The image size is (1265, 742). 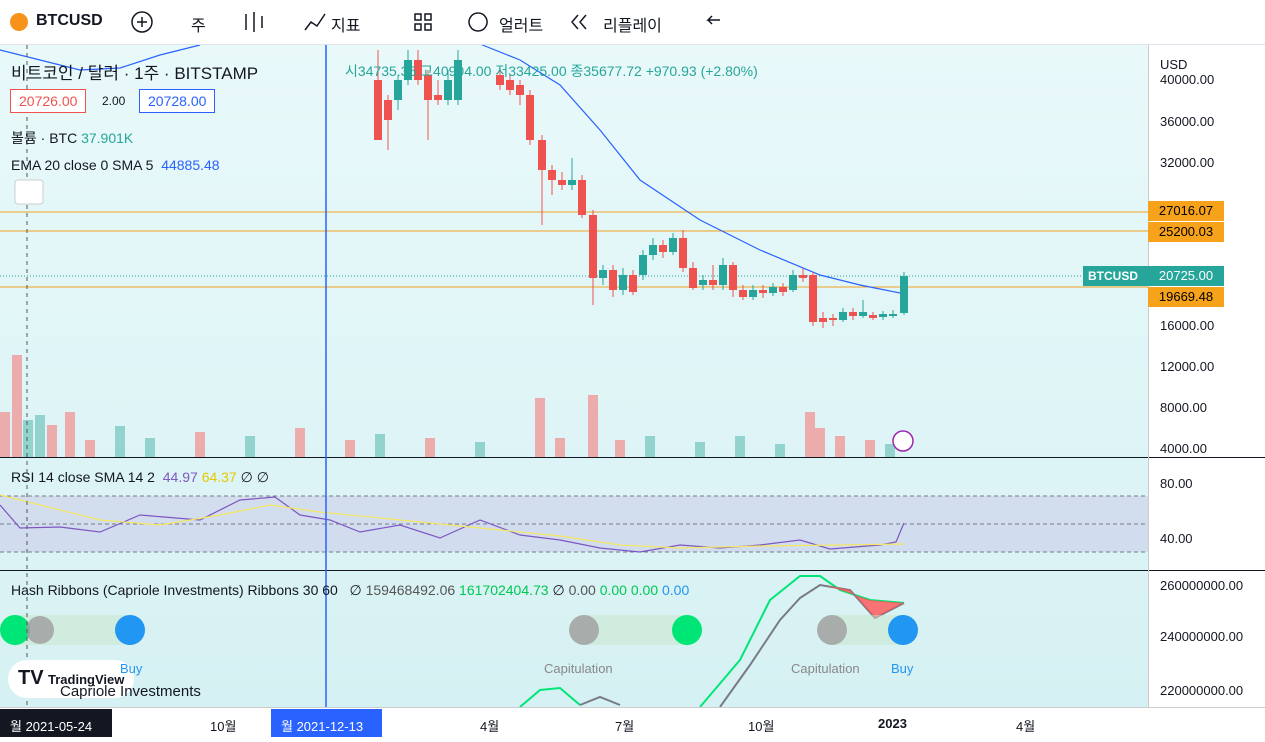 What do you see at coordinates (254, 477) in the screenshot?
I see `rsi-extra: ∅ ∅` at bounding box center [254, 477].